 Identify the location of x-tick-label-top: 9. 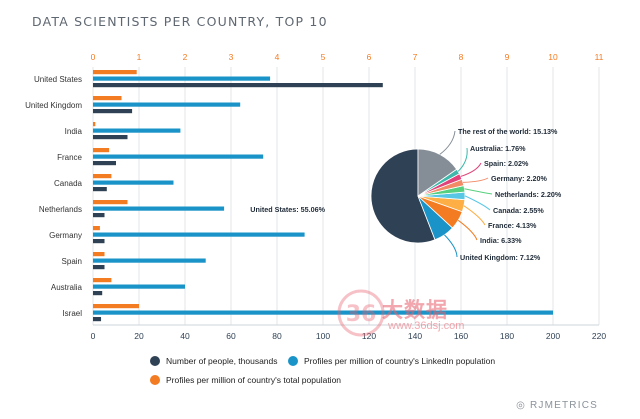
(507, 57).